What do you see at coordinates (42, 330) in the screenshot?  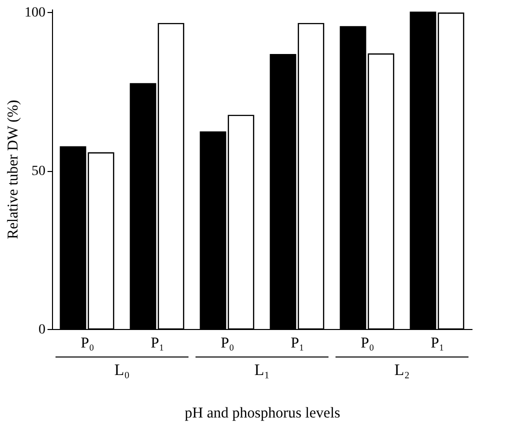 I see `y-tick-label: 0` at bounding box center [42, 330].